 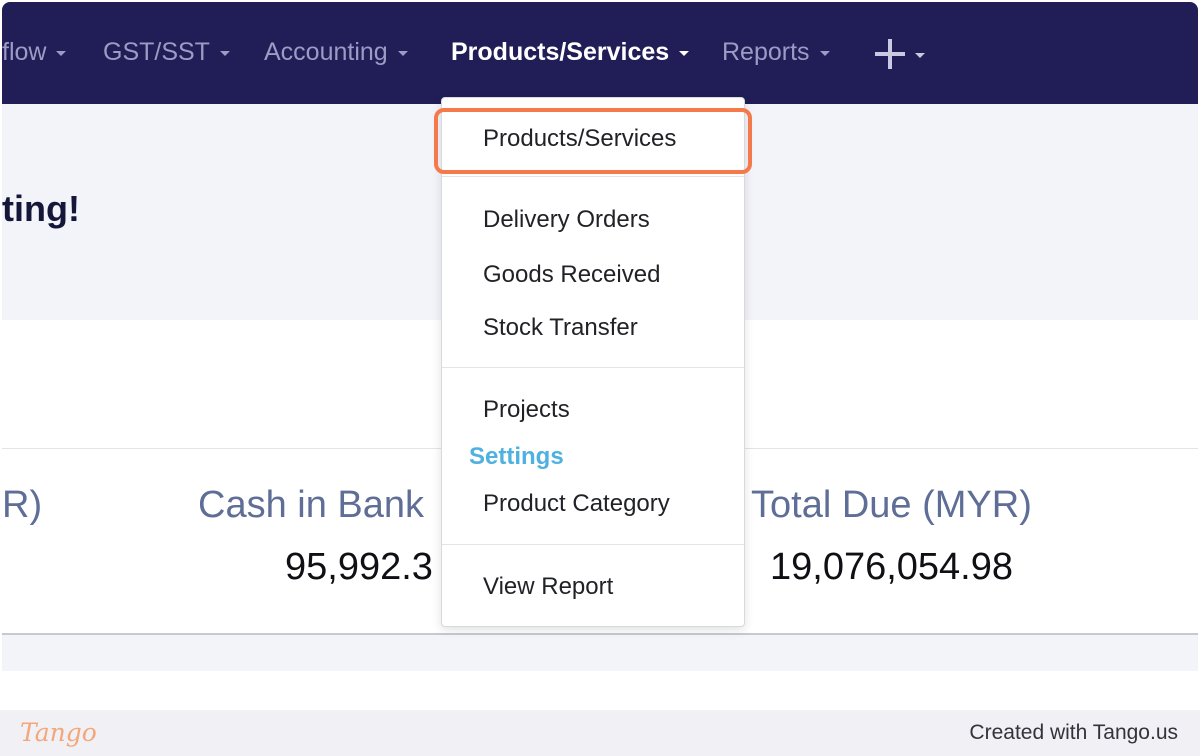 What do you see at coordinates (58, 732) in the screenshot?
I see `tango-logo: Tango` at bounding box center [58, 732].